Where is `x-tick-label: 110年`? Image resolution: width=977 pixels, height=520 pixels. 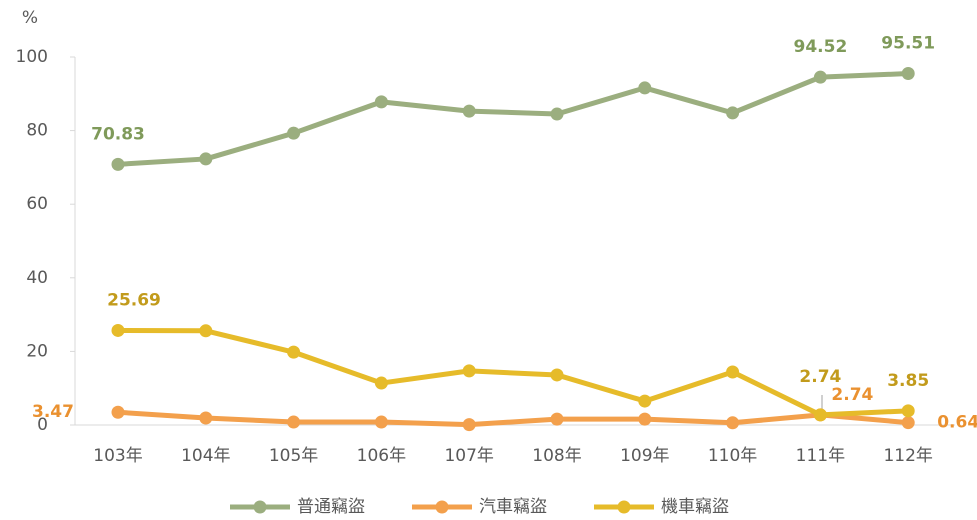
x-tick-label: 110年 is located at coordinates (732, 456).